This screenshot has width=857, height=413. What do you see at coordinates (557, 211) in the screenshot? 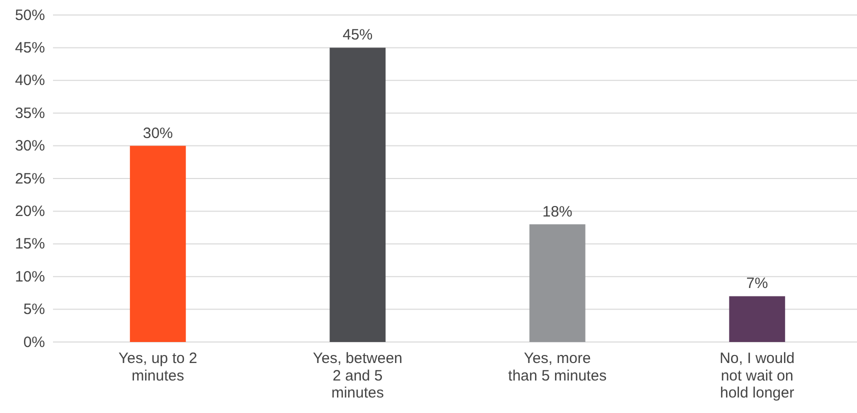
I see `data-label: 18%` at bounding box center [557, 211].